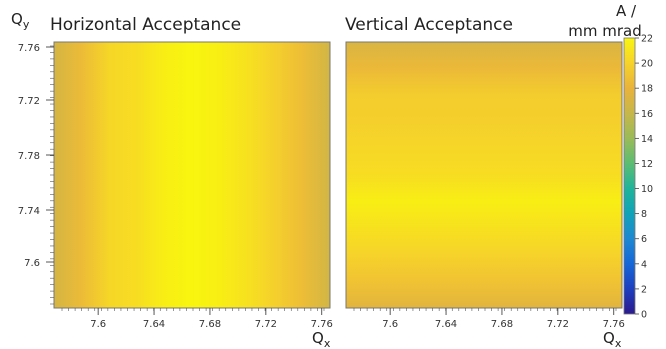 Image resolution: width=666 pixels, height=349 pixels. What do you see at coordinates (647, 189) in the screenshot?
I see `colorbar-tick-label: 10` at bounding box center [647, 189].